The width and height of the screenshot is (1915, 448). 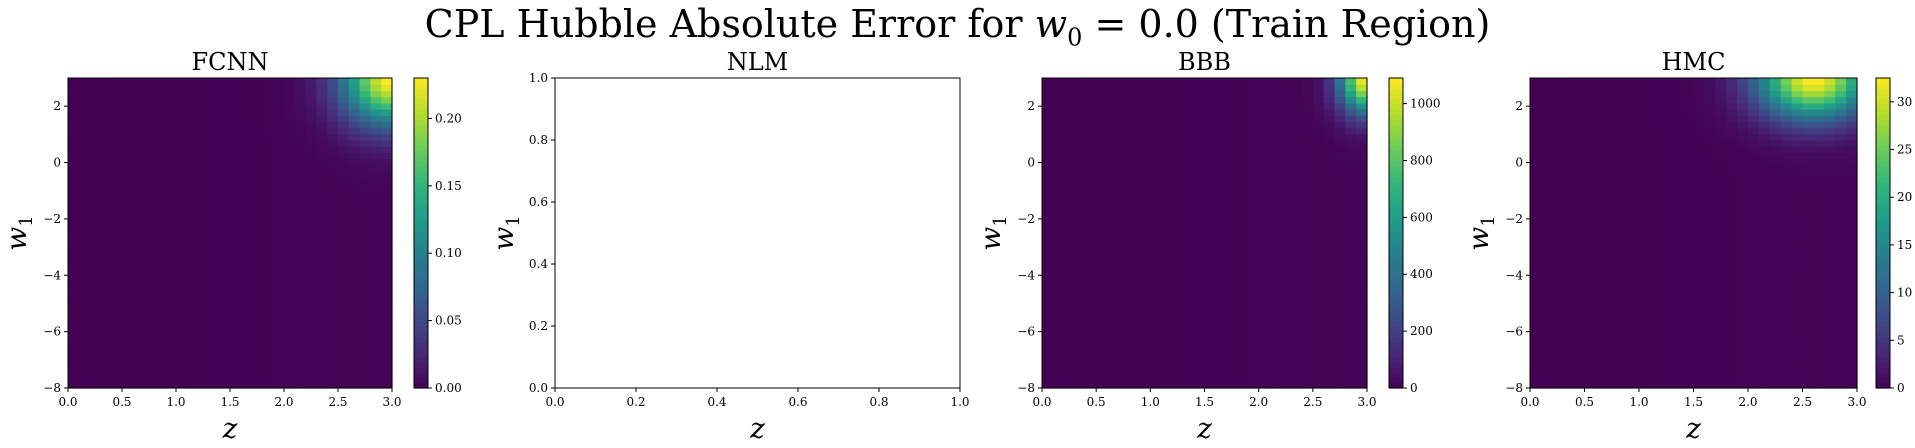 What do you see at coordinates (52, 388) in the screenshot?
I see `y-tick-label: −8` at bounding box center [52, 388].